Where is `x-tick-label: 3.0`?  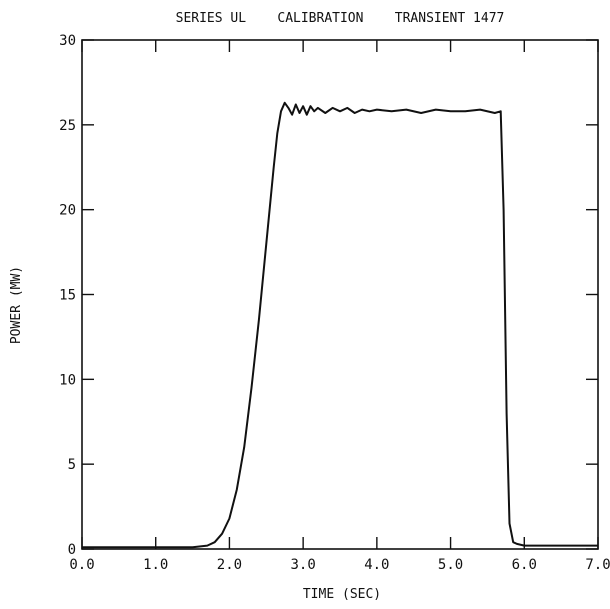 x-tick-label: 3.0 is located at coordinates (302, 565).